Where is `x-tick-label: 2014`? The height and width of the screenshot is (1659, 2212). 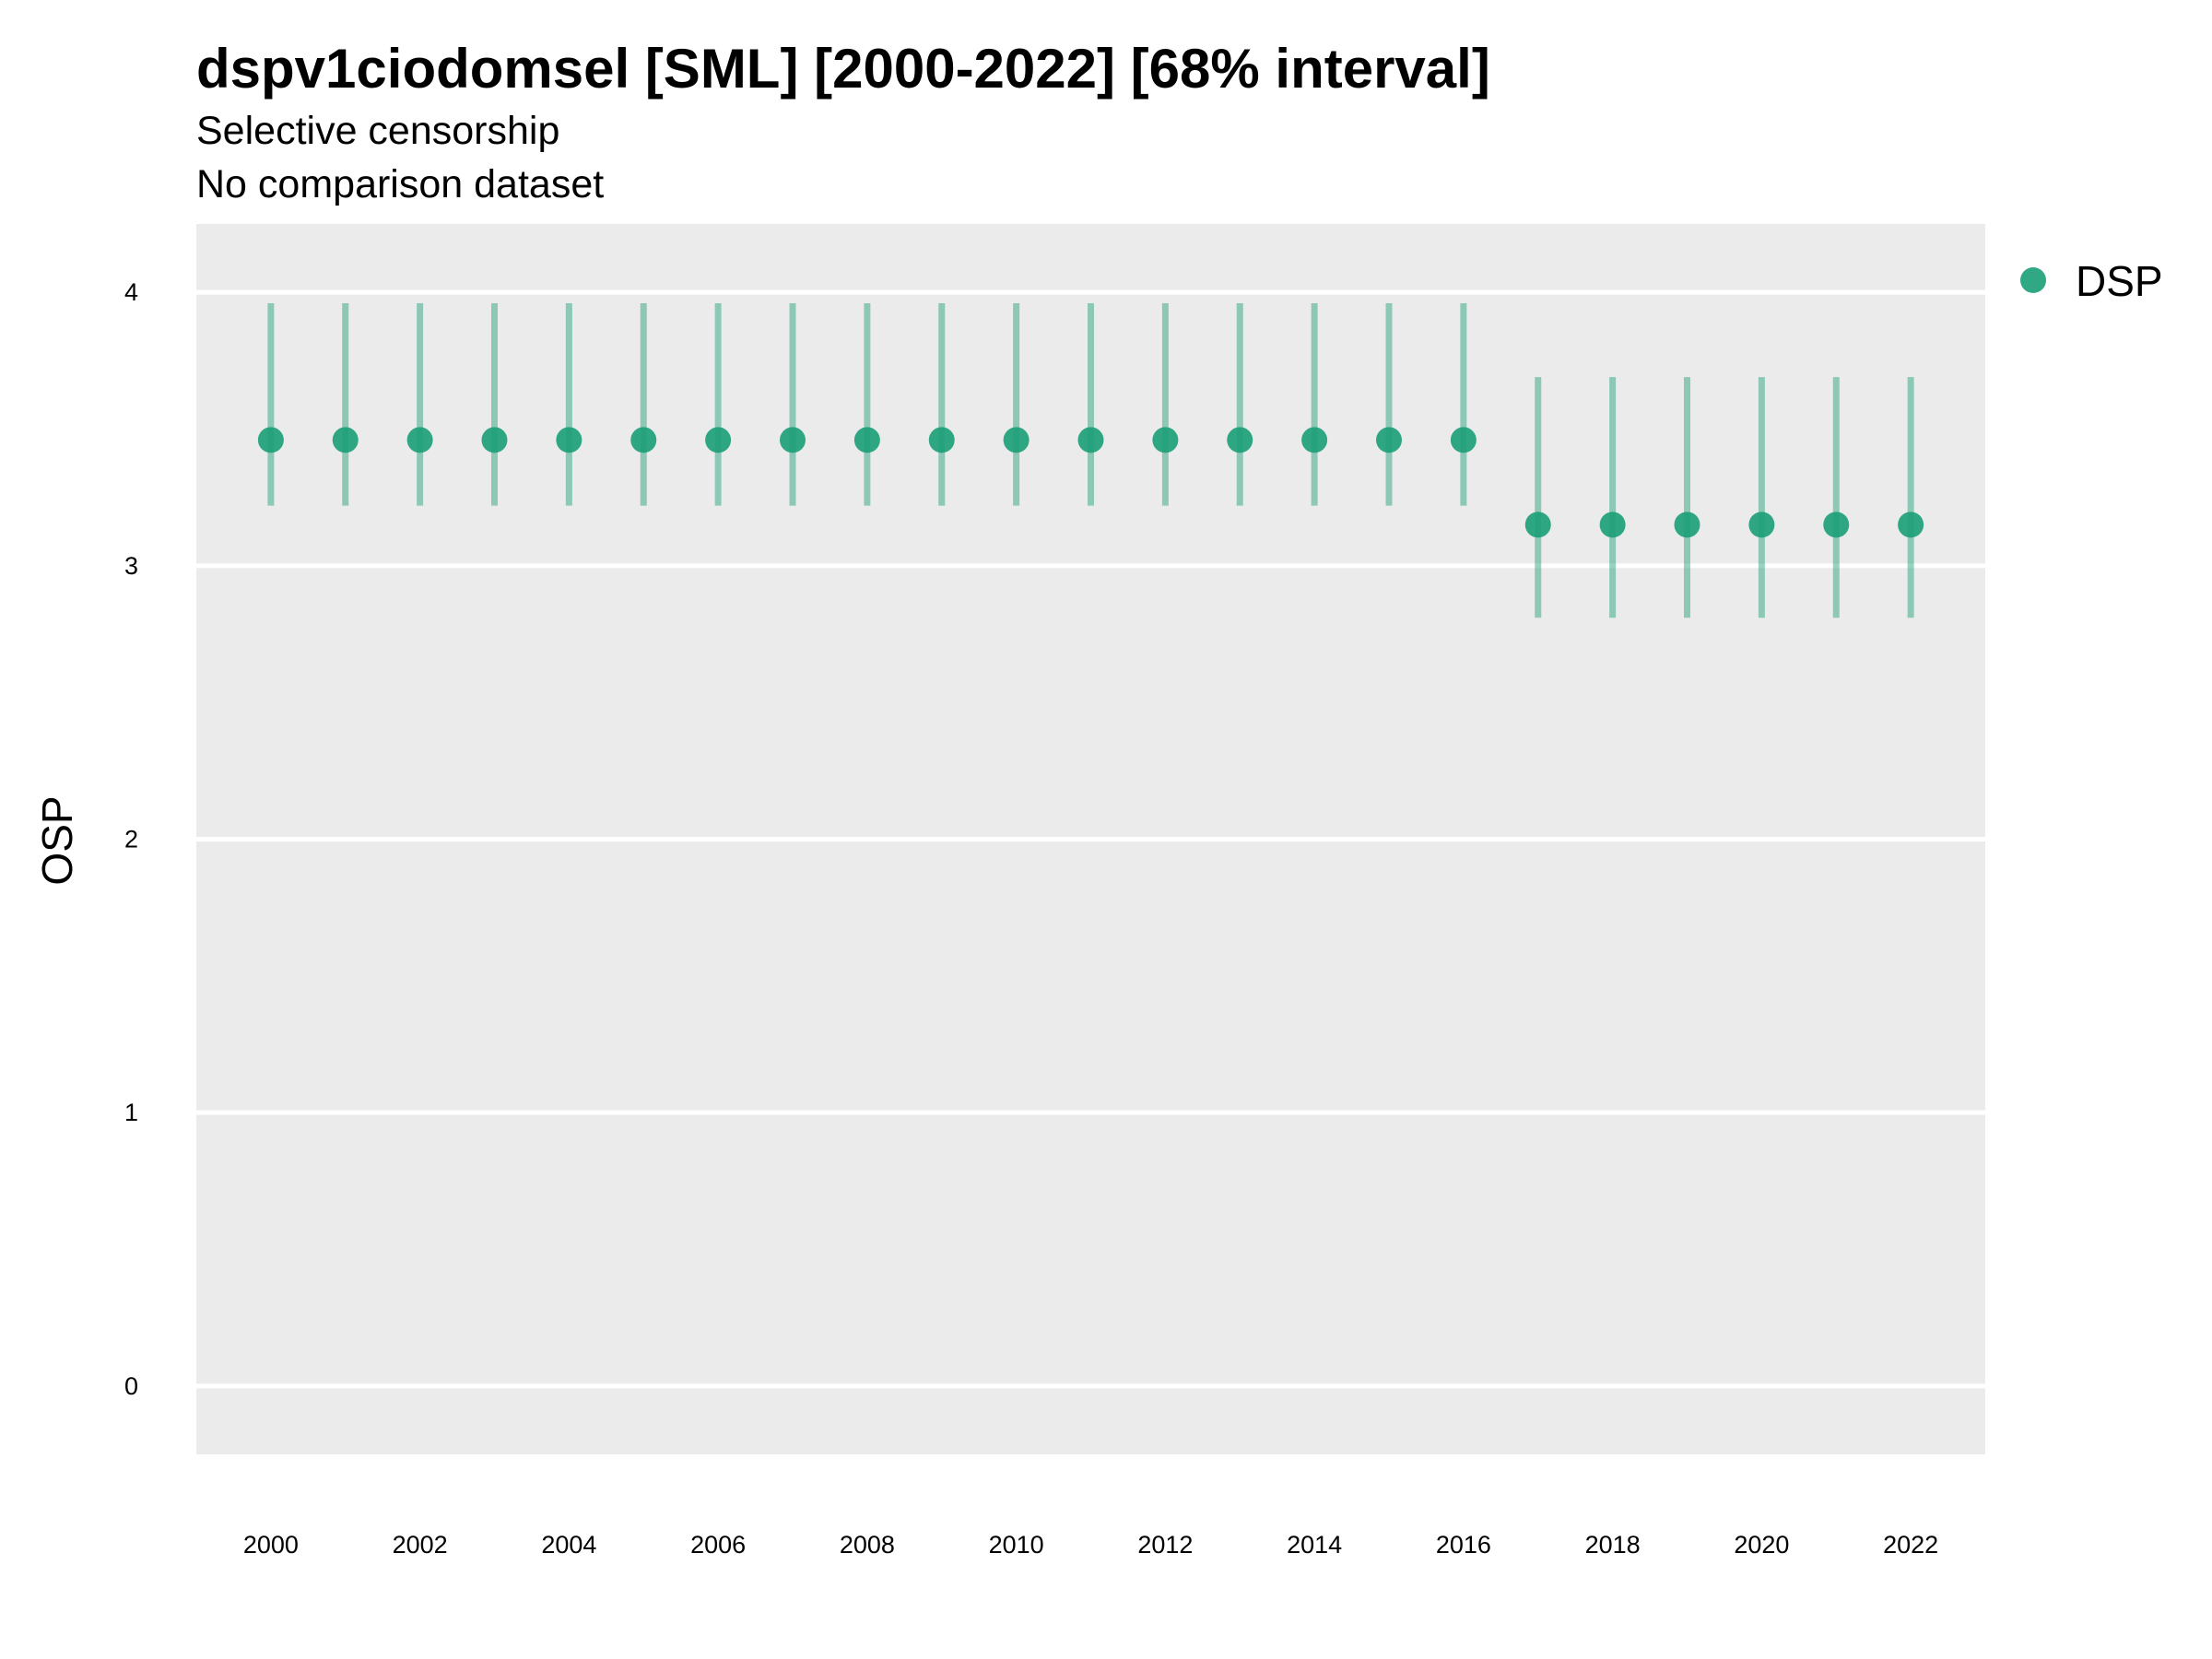
x-tick-label: 2014 is located at coordinates (1314, 1545).